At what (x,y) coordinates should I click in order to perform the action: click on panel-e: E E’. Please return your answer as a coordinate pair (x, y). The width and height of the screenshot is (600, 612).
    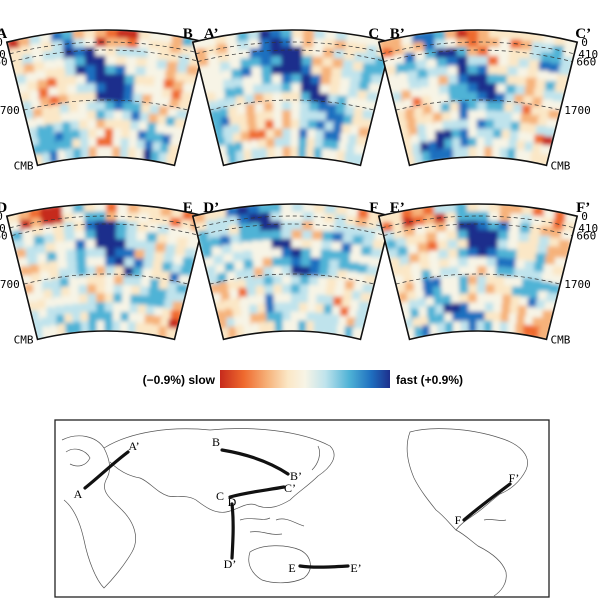
    Looking at the image, I should click on (294, 270).